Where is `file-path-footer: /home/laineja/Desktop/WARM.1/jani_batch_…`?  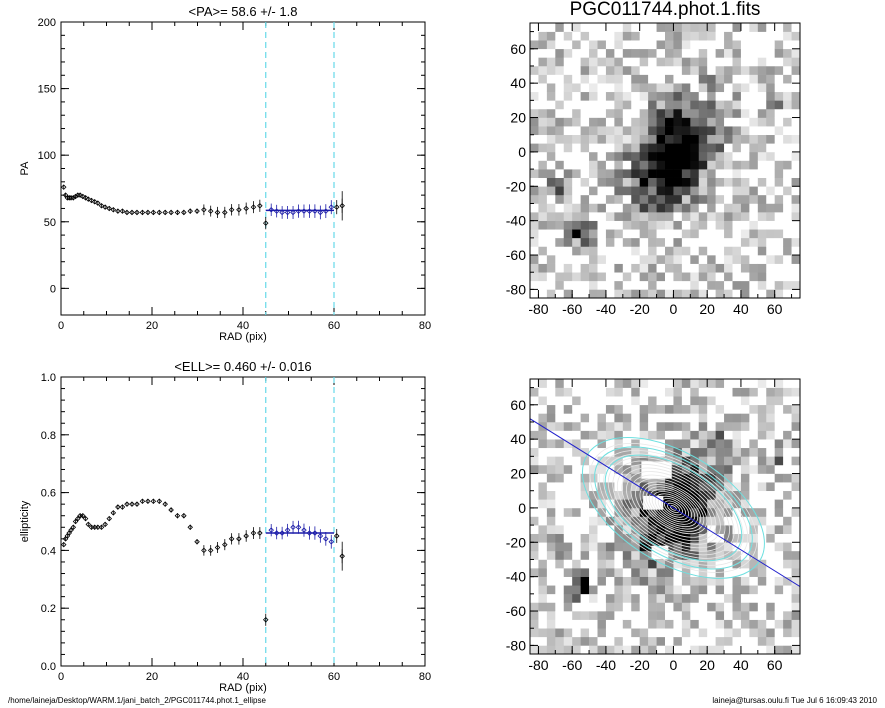
file-path-footer: /home/laineja/Desktop/WARM.1/jani_batch_… is located at coordinates (137, 700).